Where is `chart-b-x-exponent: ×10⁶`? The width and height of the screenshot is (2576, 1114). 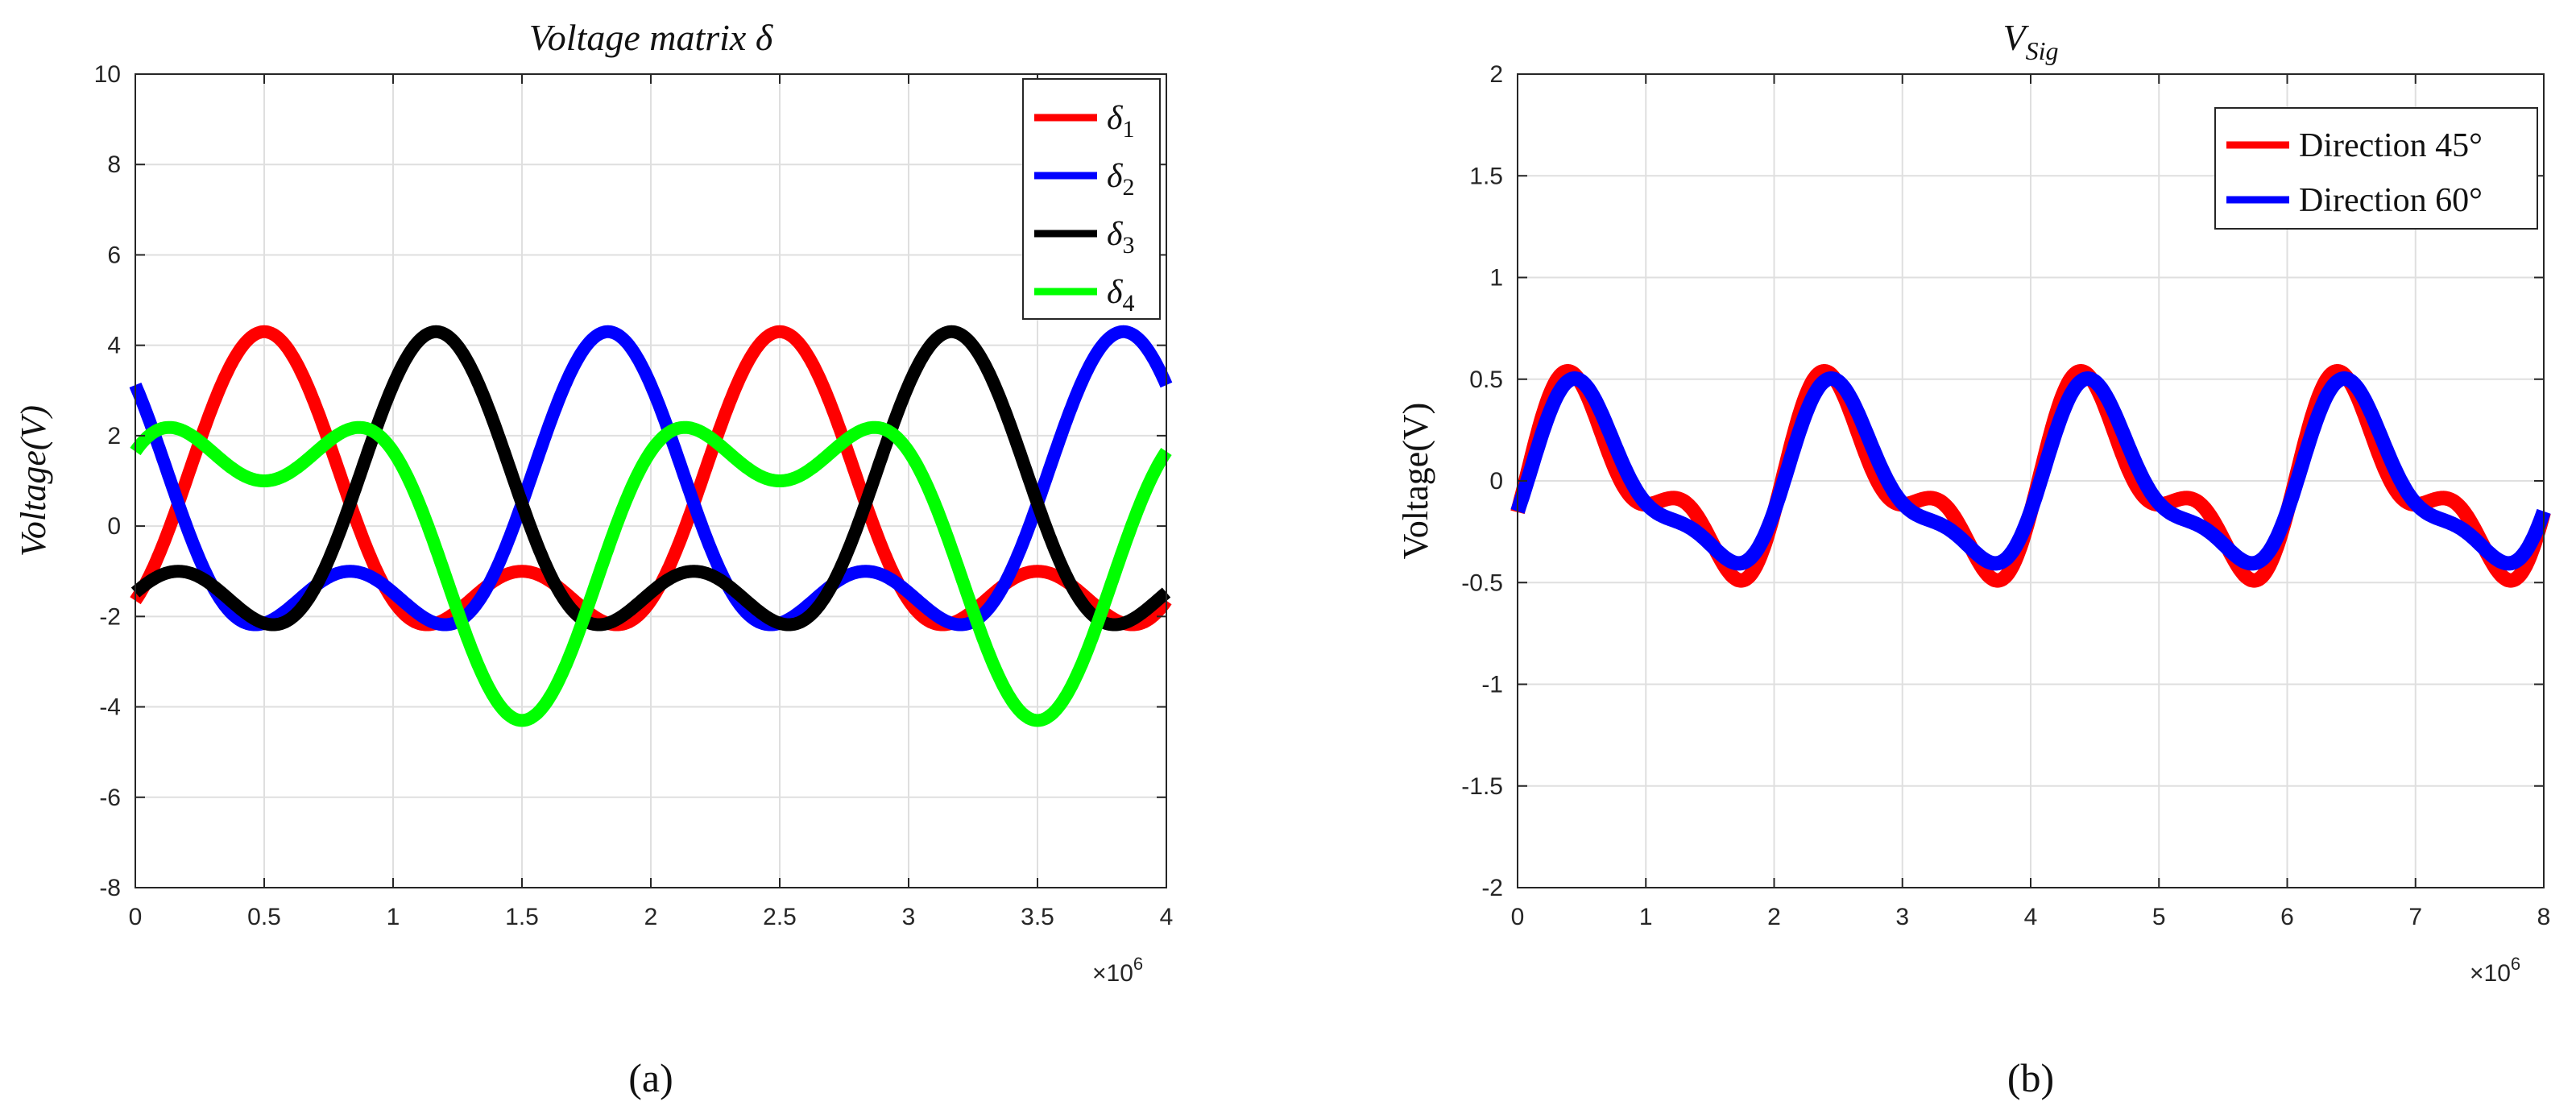
chart-b-x-exponent: ×10⁶ is located at coordinates (2495, 970).